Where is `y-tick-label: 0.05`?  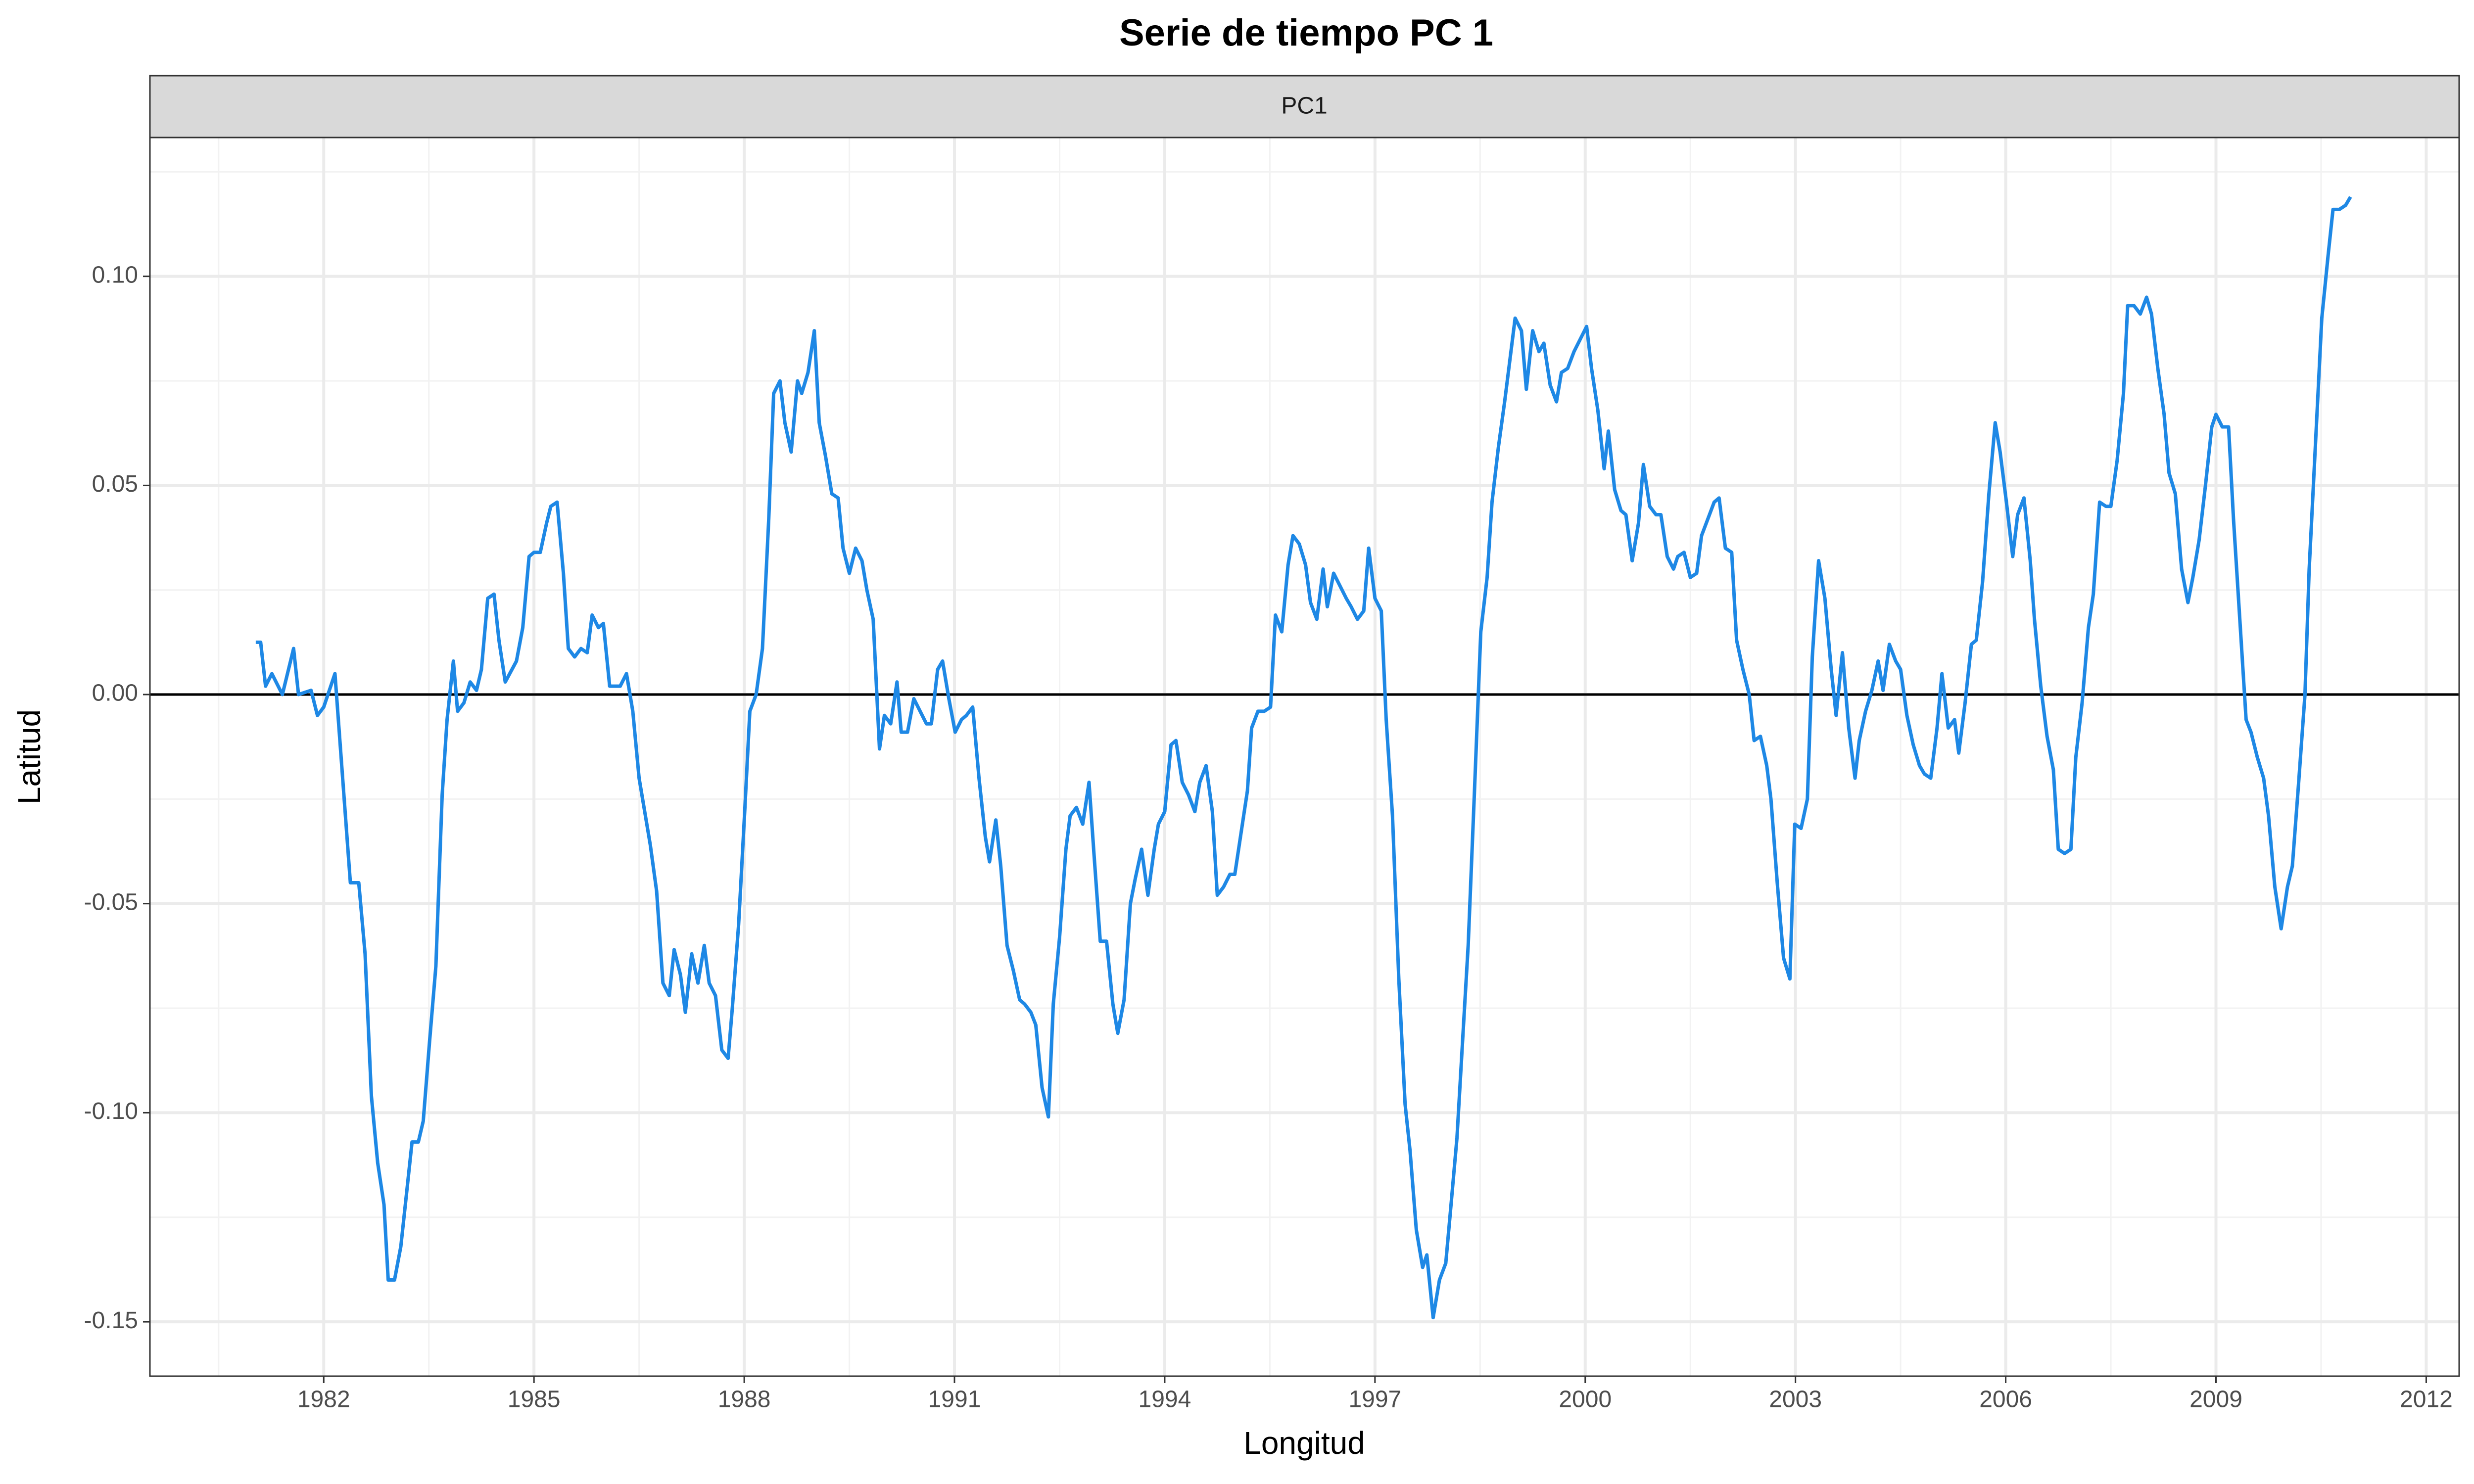
y-tick-label: 0.05 is located at coordinates (115, 484).